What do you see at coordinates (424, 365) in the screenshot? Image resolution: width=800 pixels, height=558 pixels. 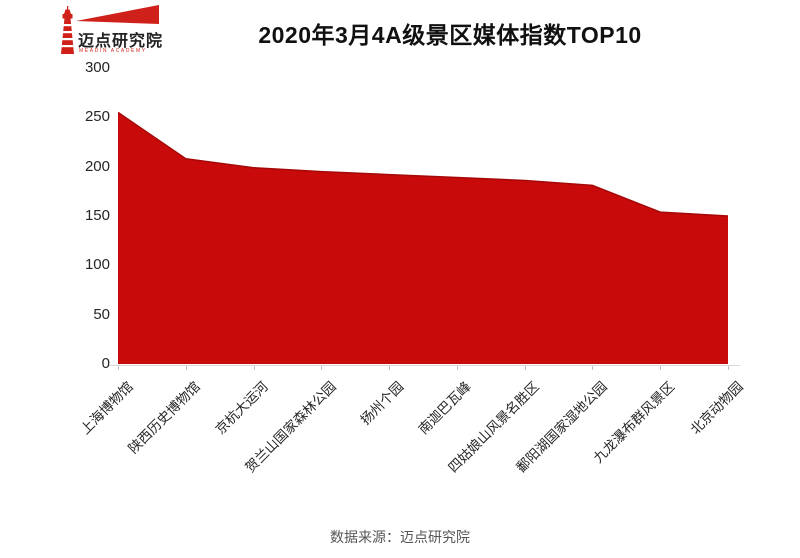 I see `x-axis-line` at bounding box center [424, 365].